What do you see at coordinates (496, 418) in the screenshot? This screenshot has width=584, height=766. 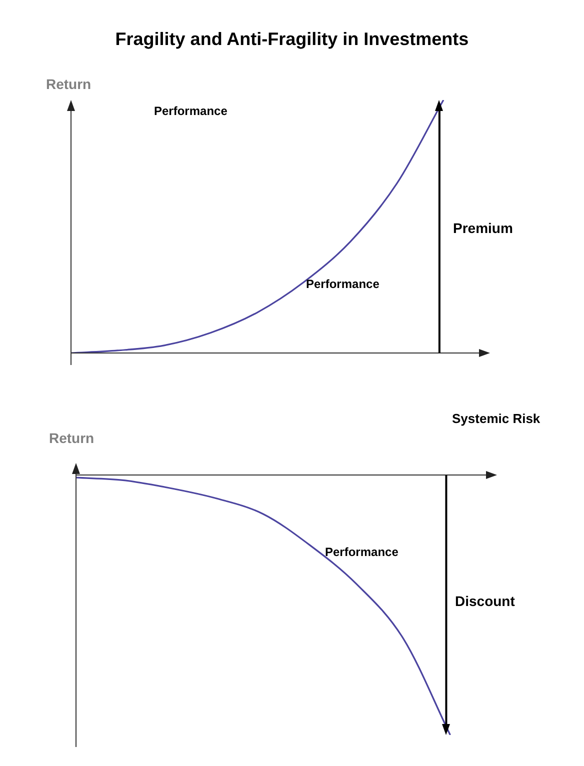 I see `x-axis-title: Systemic Risk` at bounding box center [496, 418].